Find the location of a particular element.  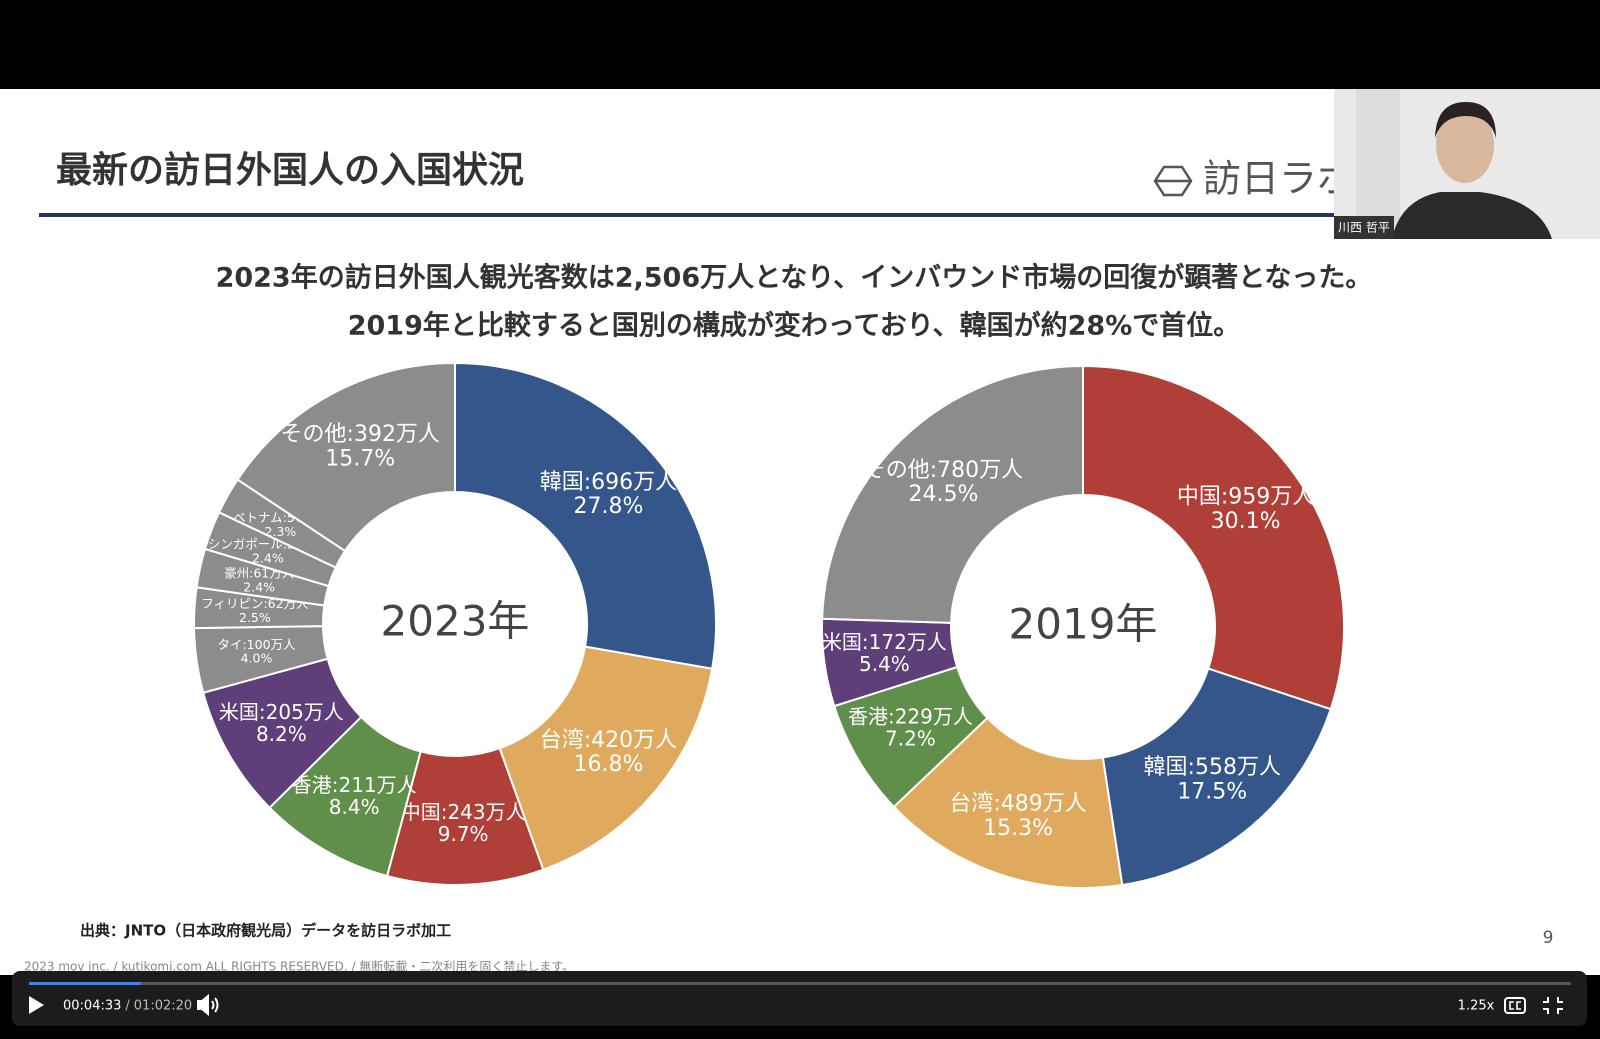

player-bar is located at coordinates (799, 998).